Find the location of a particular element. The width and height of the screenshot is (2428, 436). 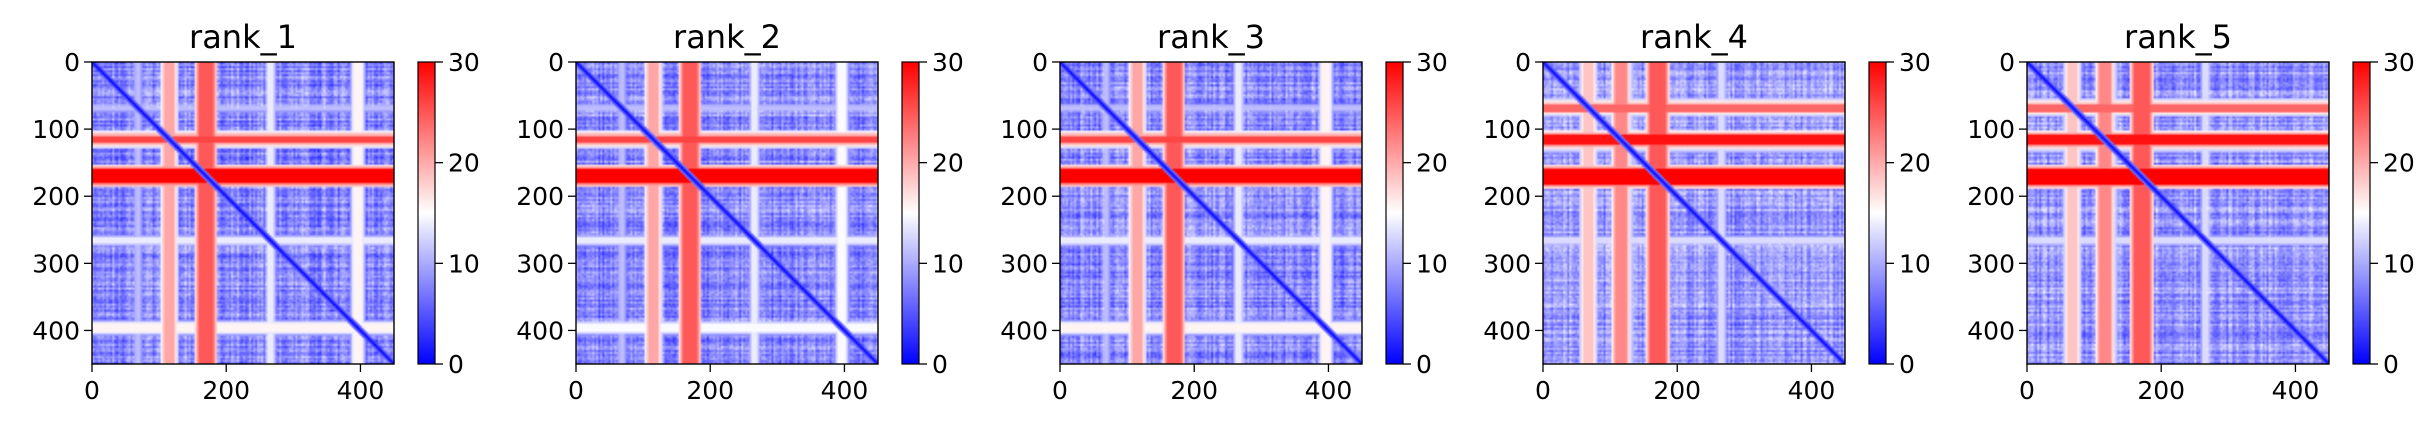

panel-title: rank_1 is located at coordinates (243, 37).